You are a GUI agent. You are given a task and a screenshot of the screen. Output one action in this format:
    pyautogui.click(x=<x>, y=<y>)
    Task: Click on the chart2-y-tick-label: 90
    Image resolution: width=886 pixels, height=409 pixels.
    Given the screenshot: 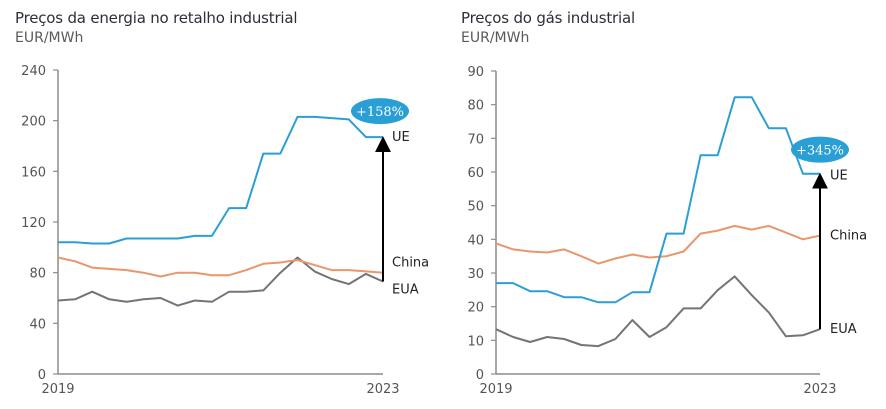 What is the action you would take?
    pyautogui.click(x=475, y=72)
    